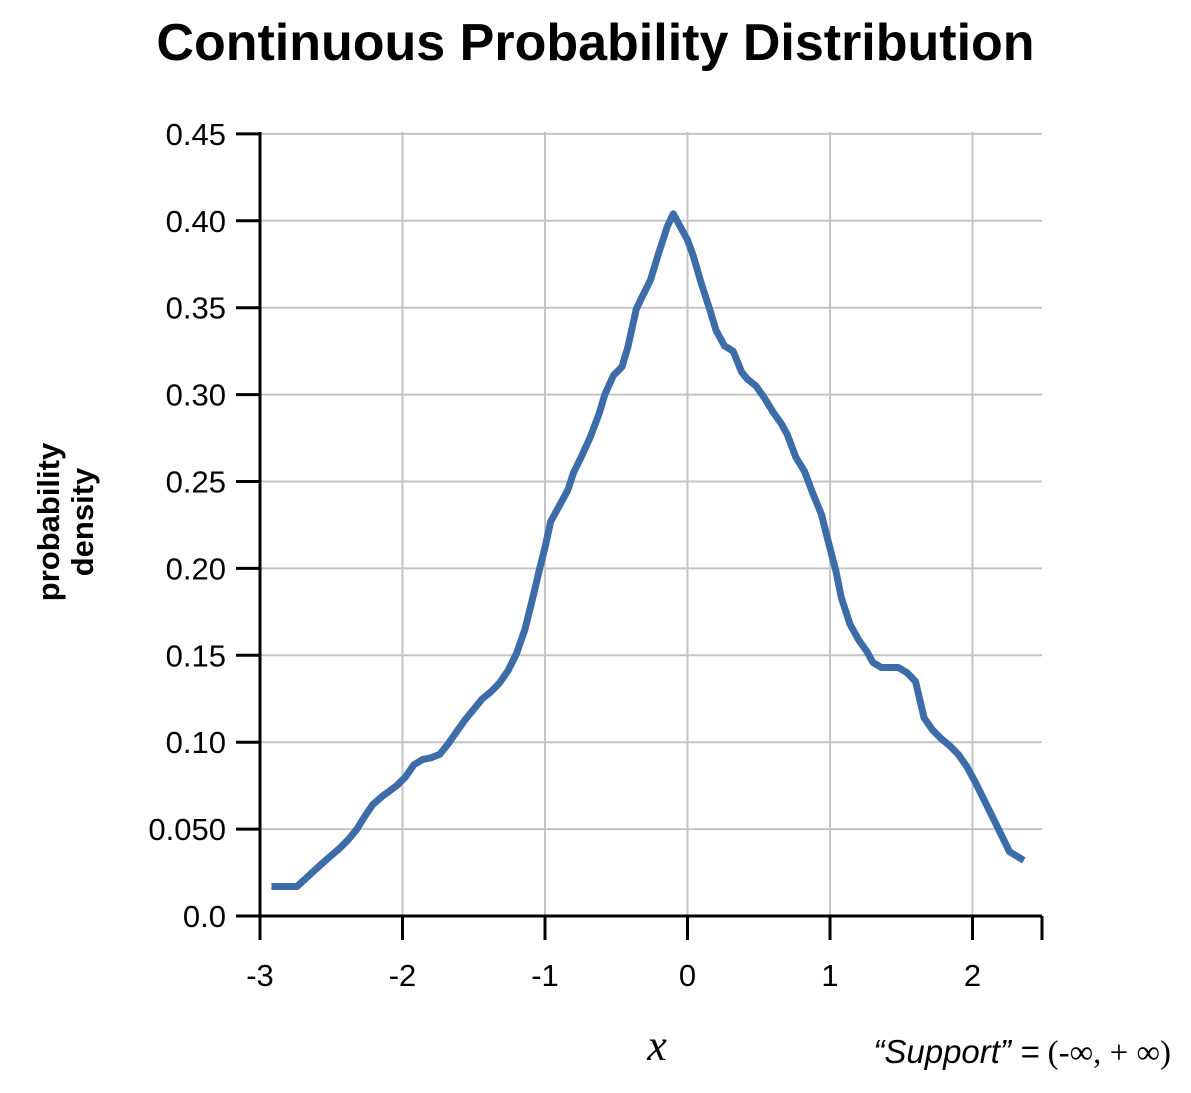 The height and width of the screenshot is (1093, 1191). I want to click on y-axis-label: probability density, so click(65, 522).